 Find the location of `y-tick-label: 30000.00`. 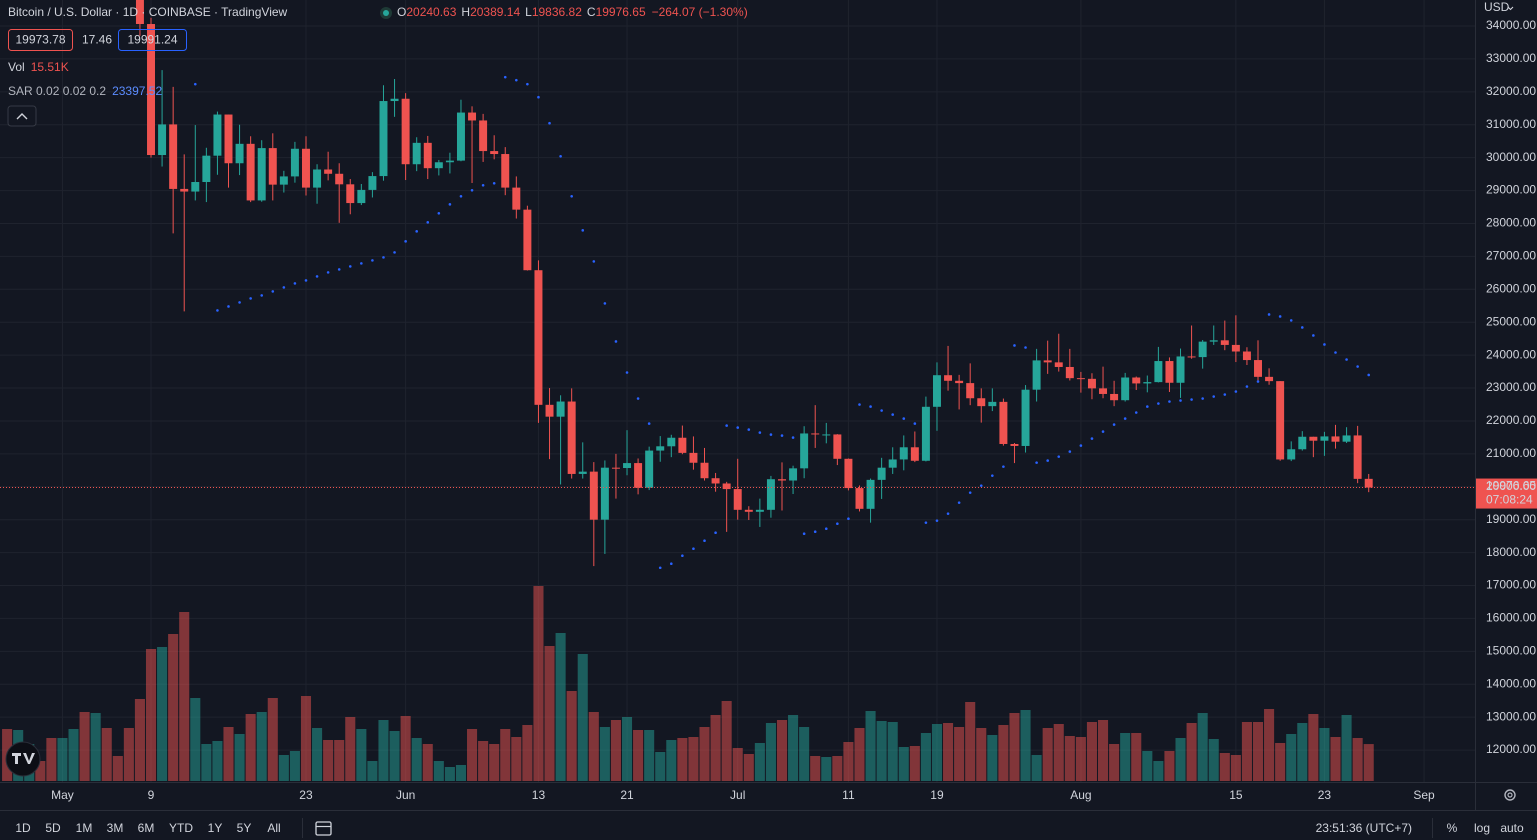

y-tick-label: 30000.00 is located at coordinates (1511, 157).